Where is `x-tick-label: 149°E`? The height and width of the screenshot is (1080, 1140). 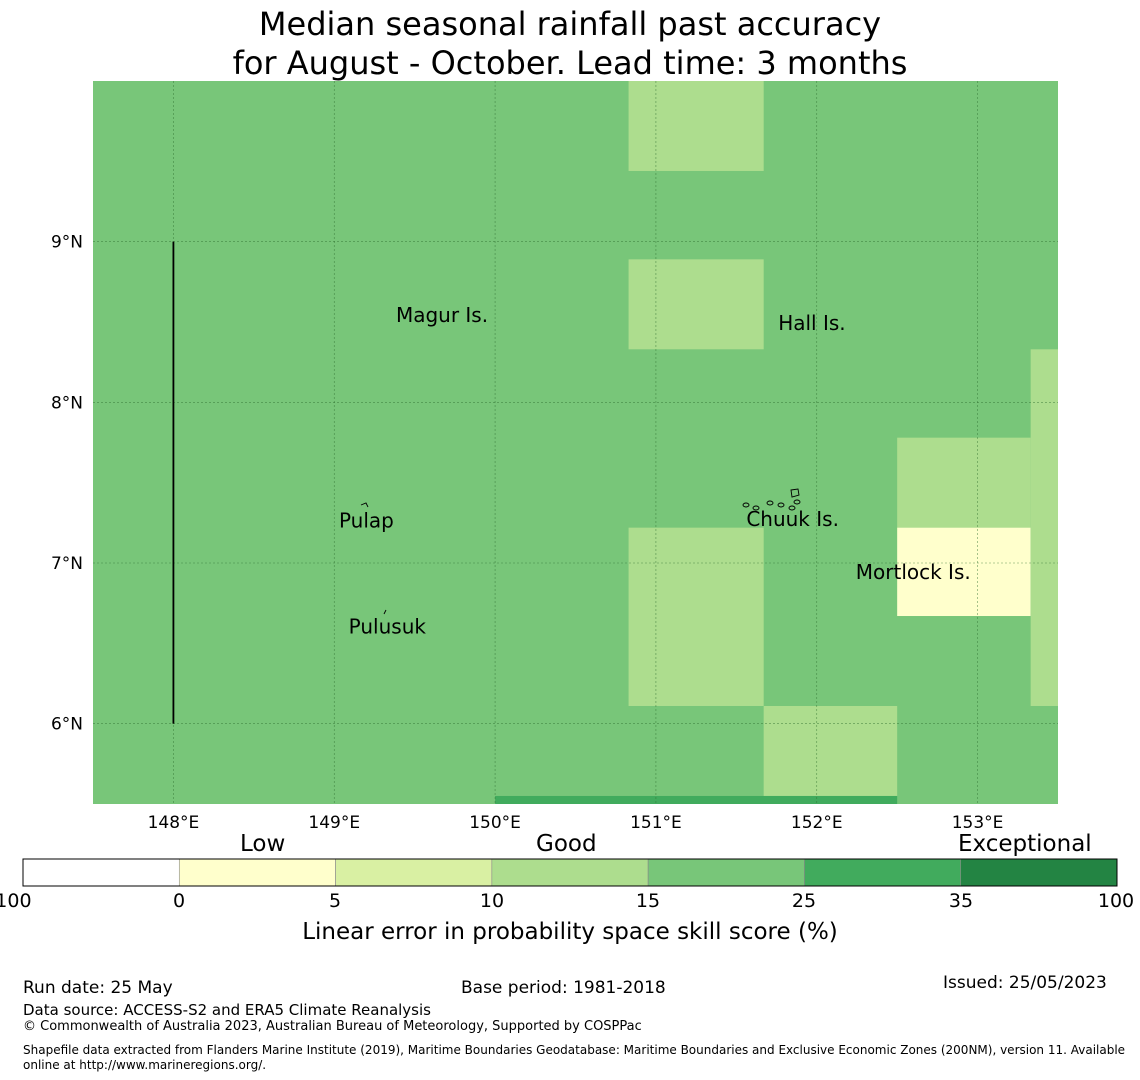
x-tick-label: 149°E is located at coordinates (334, 823).